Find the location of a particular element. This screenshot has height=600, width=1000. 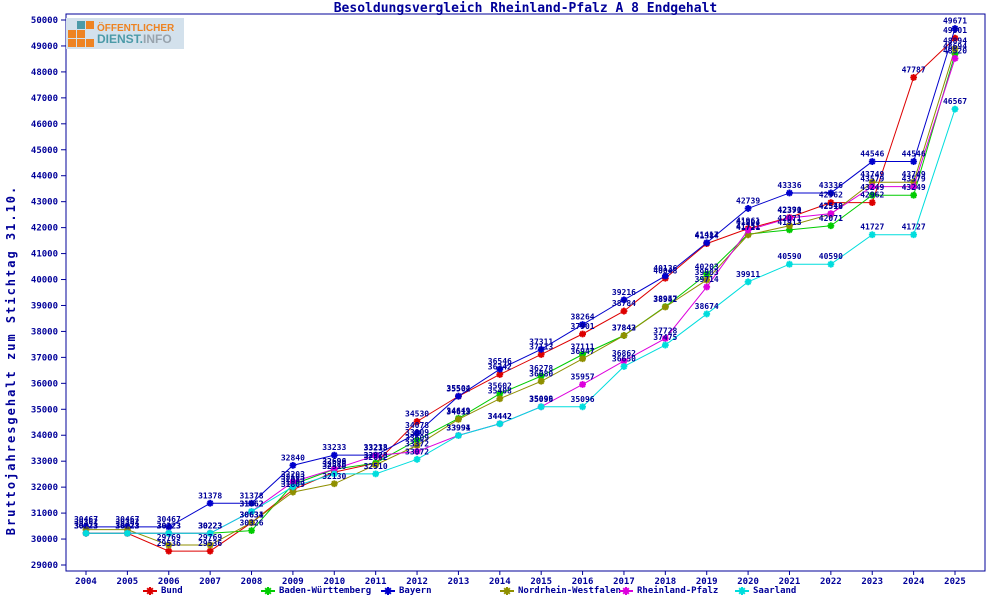

point-value-label: 34442 is located at coordinates (500, 416).